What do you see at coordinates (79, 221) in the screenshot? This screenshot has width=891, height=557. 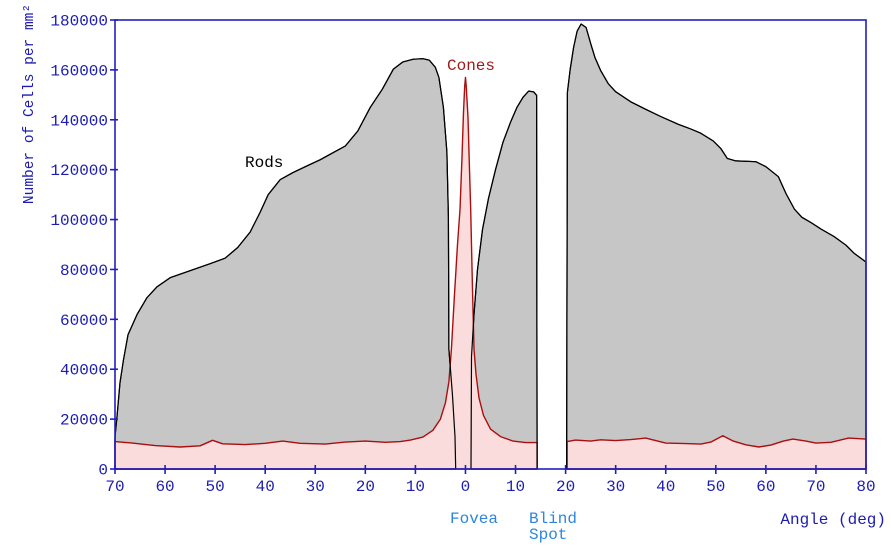 I see `y-tick-label: 100000` at bounding box center [79, 221].